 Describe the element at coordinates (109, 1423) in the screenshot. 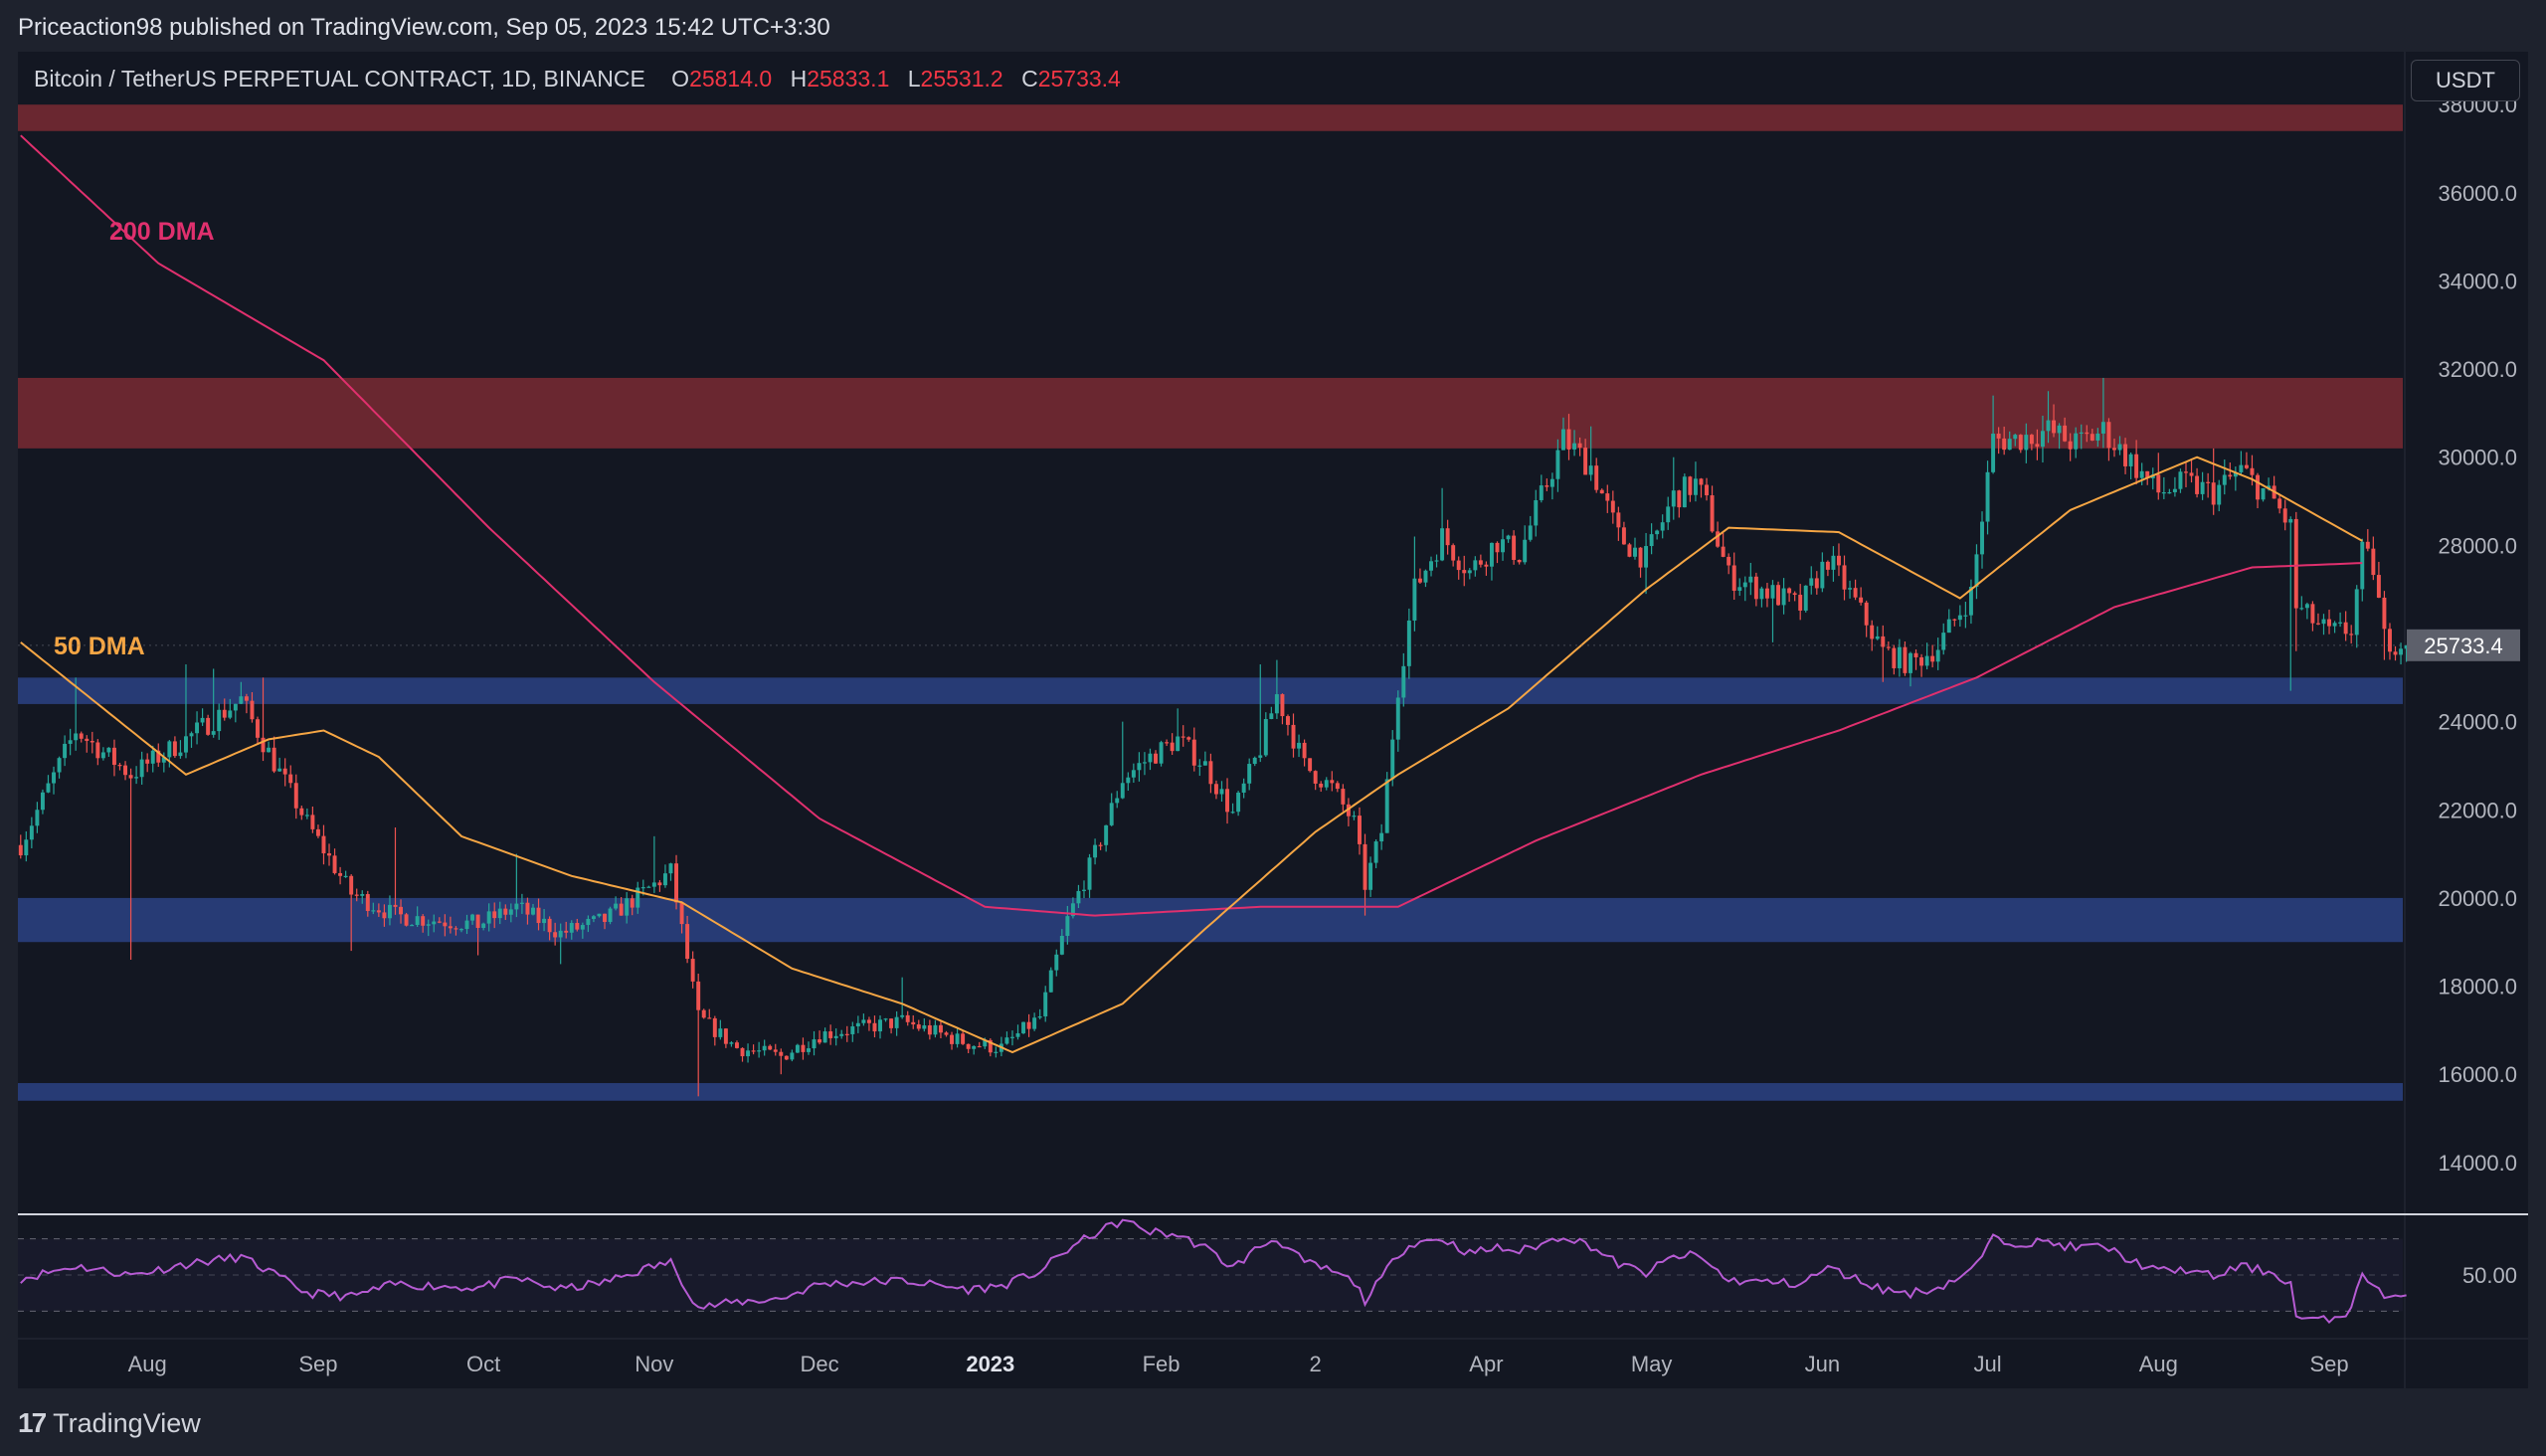

I see `tradingview-brand: 17 TradingView` at that location.